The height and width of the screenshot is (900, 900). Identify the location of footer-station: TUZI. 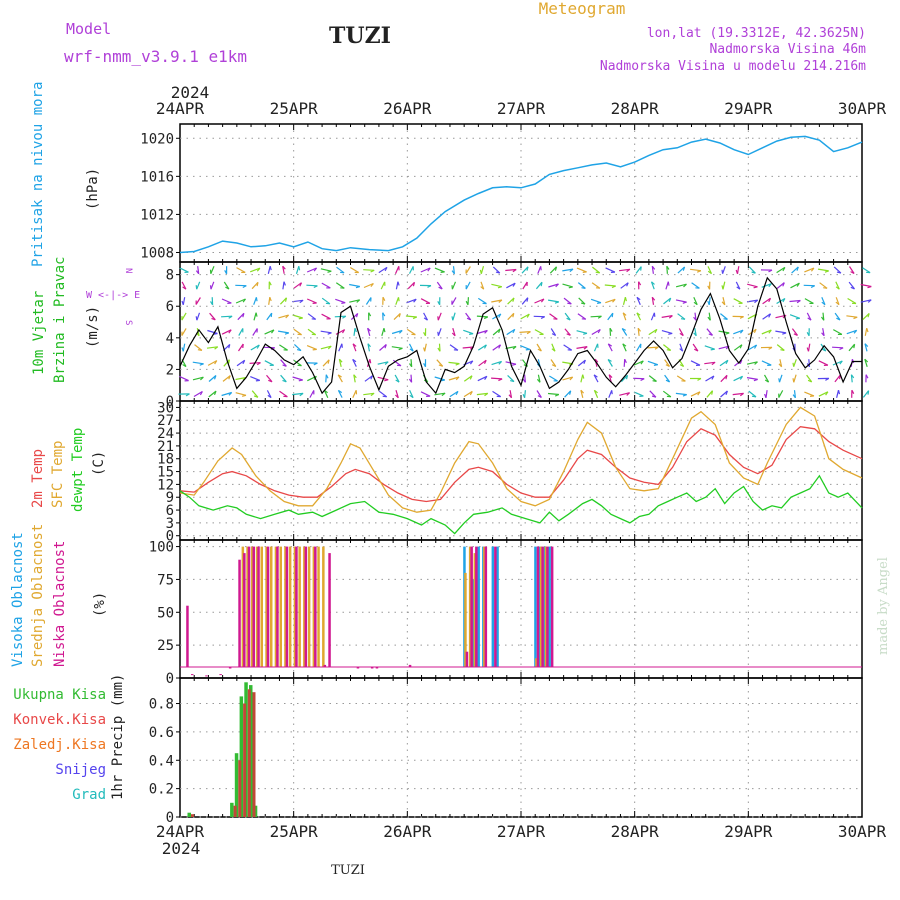
(348, 870).